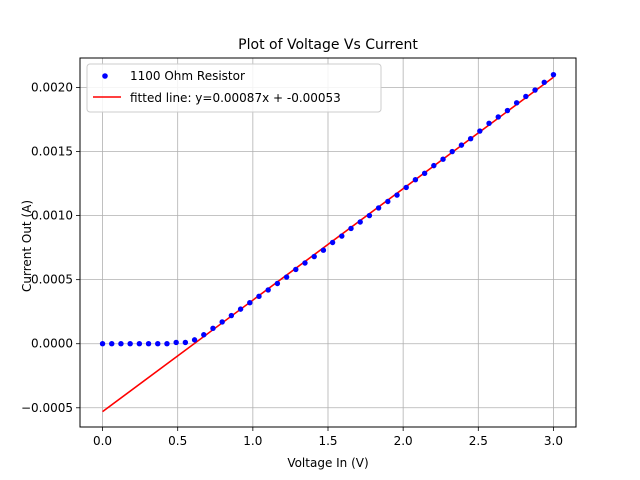  Describe the element at coordinates (52, 87) in the screenshot. I see `y-tick-label: 0.0020` at that location.